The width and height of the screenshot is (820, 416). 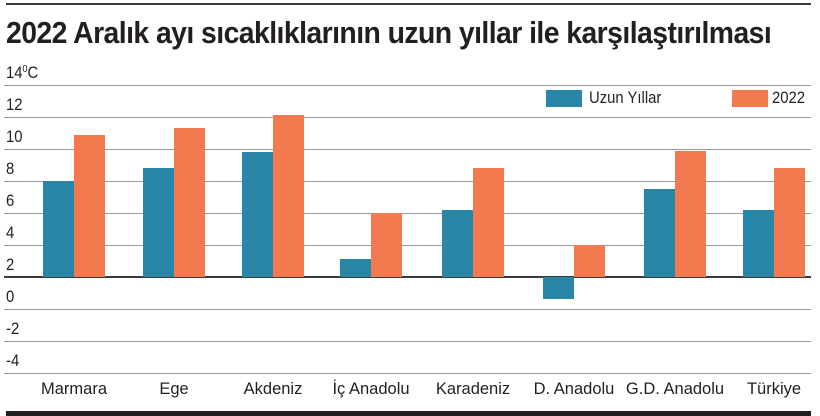 I want to click on y-tick-value: 2, so click(x=10, y=265).